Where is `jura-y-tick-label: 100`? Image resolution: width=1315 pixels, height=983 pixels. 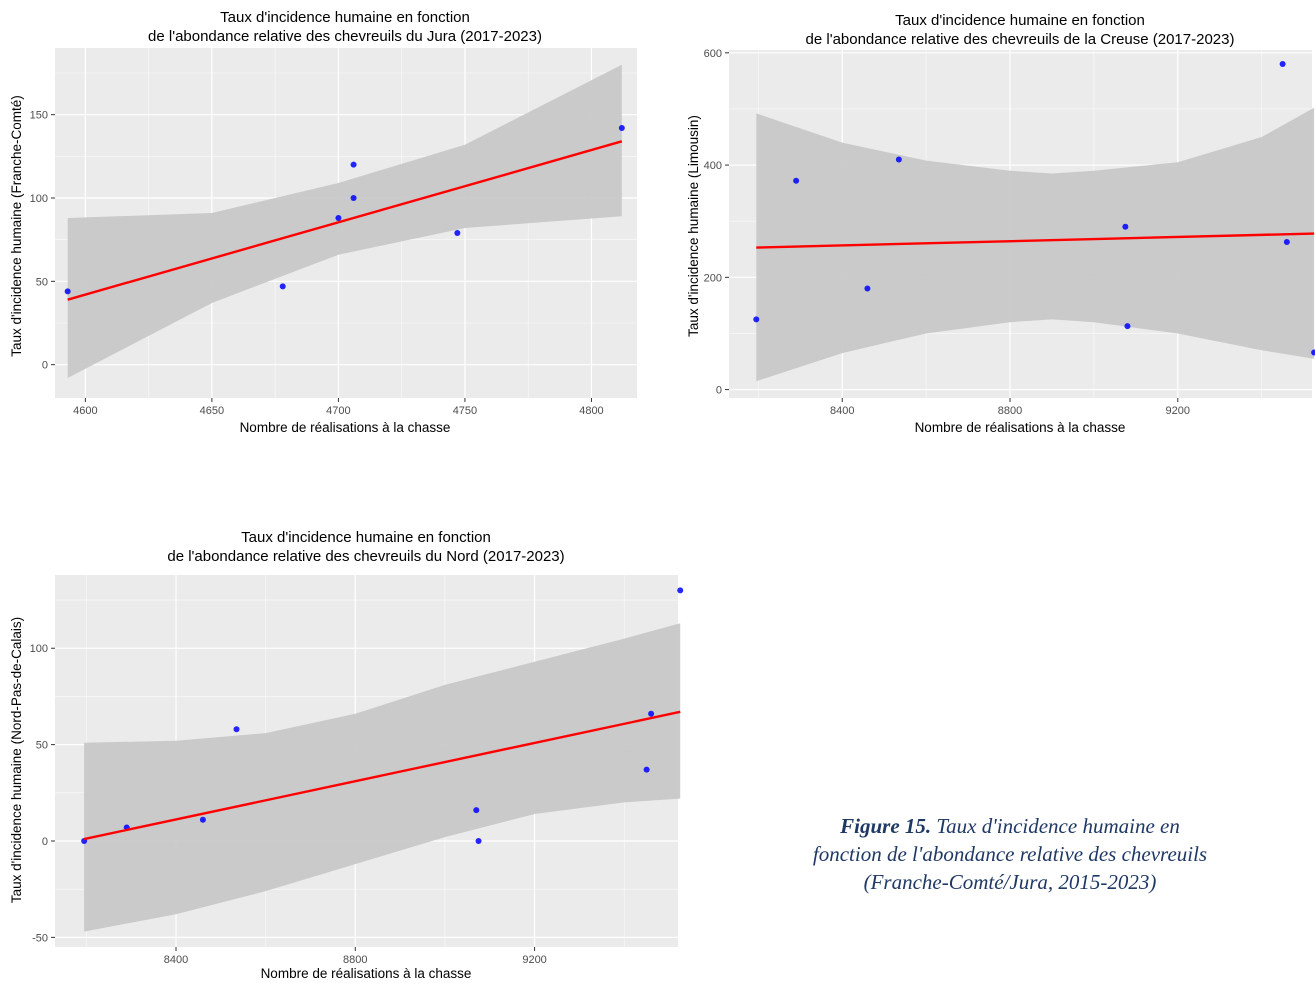 jura-y-tick-label: 100 is located at coordinates (39, 199).